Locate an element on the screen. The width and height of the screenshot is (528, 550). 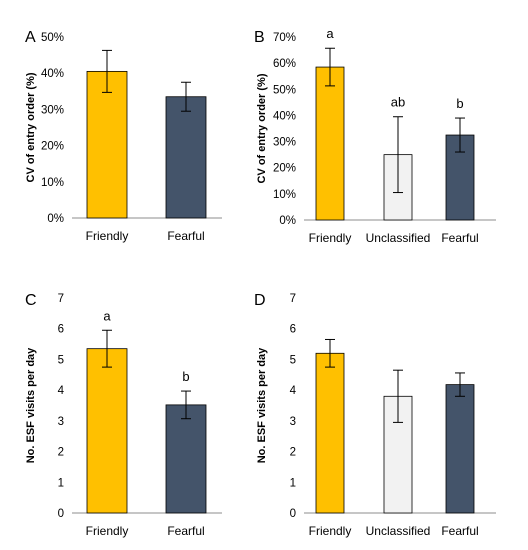
panel-letter: D is located at coordinates (260, 300).